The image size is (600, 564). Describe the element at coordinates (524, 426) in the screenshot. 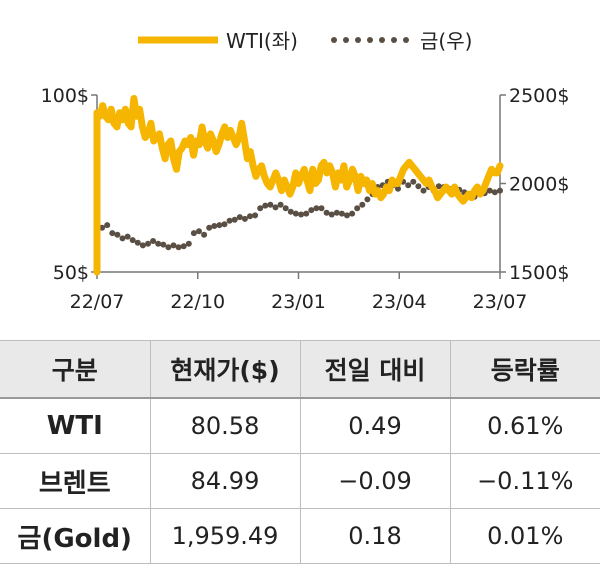

I see `cell-change-rate: 0.61%` at that location.